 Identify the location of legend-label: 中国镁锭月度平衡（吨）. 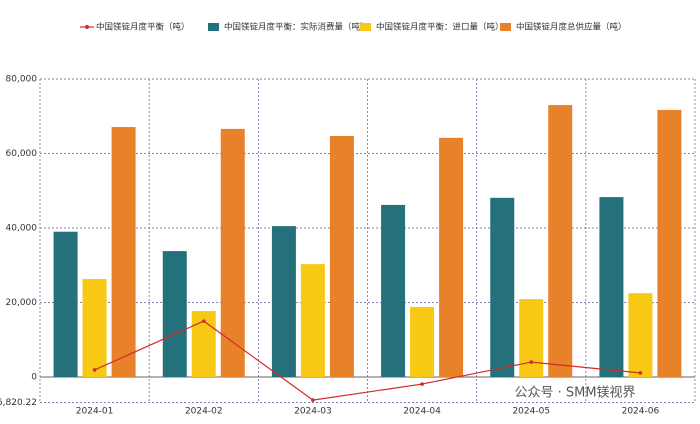
(143, 27).